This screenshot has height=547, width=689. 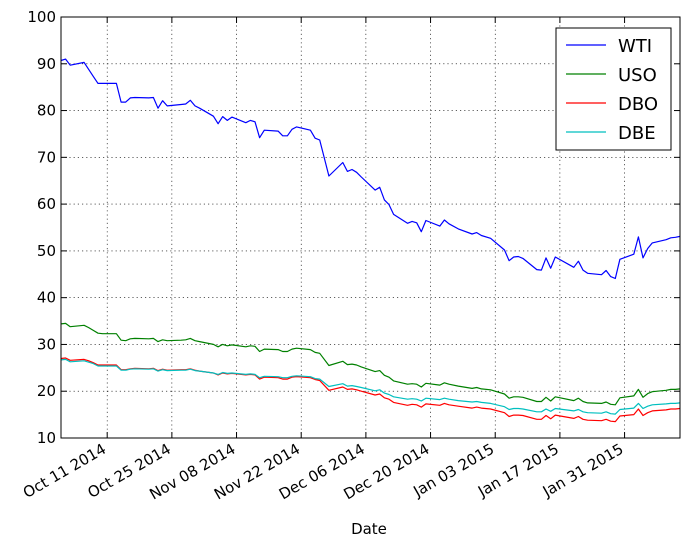 What do you see at coordinates (46, 157) in the screenshot?
I see `y-tick-label: 70` at bounding box center [46, 157].